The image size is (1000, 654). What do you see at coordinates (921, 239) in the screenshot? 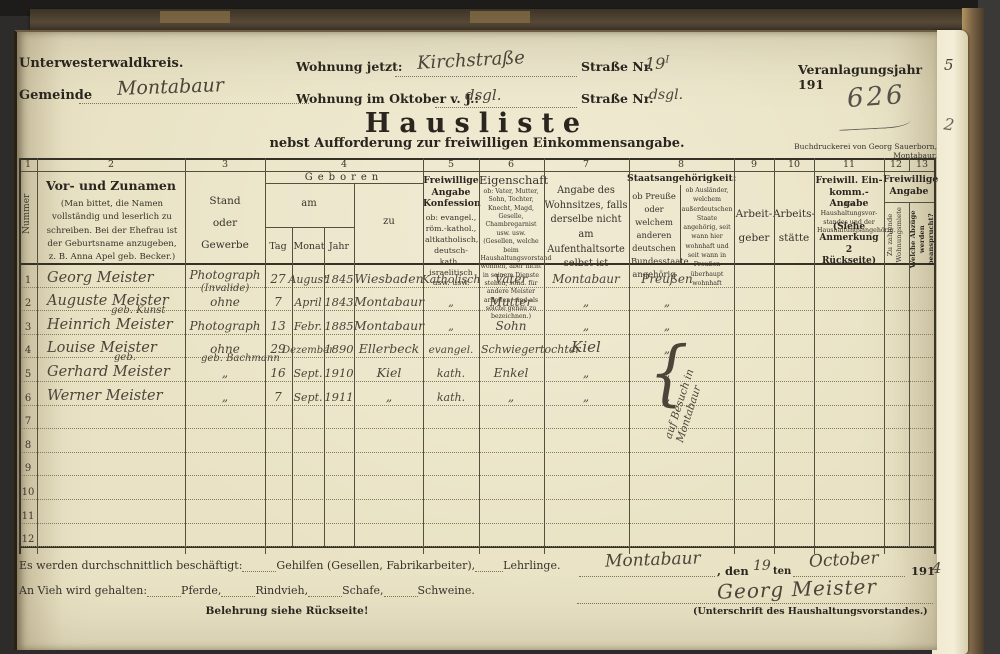
I see `header-abzuege-vertical: Welche Abzüge werden beansprucht?` at bounding box center [921, 239].